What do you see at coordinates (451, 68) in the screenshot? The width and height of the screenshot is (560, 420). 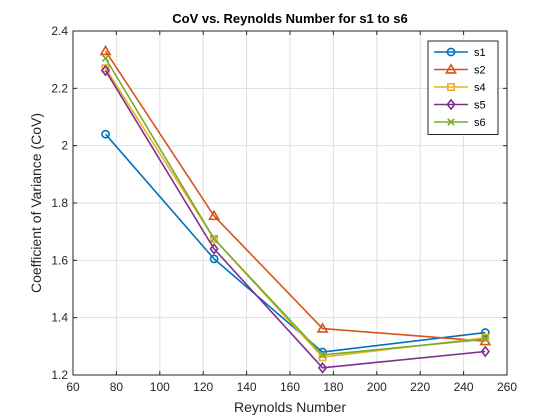 I see `legend-marker-s2` at bounding box center [451, 68].